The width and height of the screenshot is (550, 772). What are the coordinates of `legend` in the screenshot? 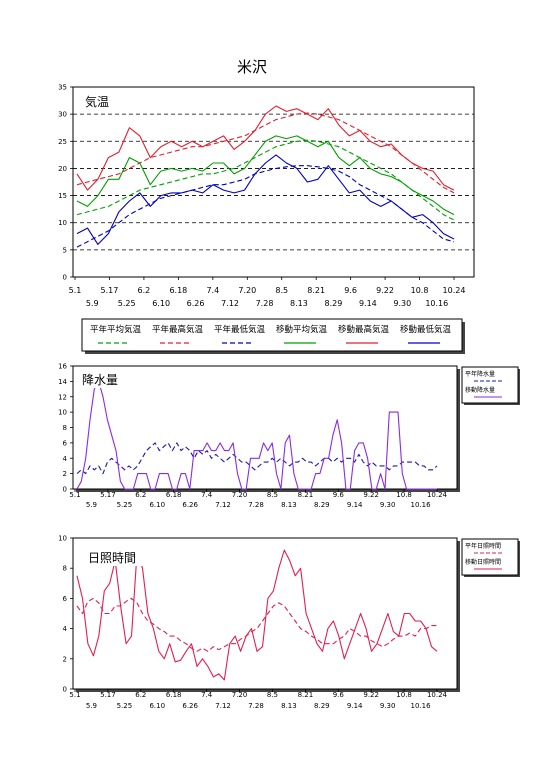 It's located at (272, 335).